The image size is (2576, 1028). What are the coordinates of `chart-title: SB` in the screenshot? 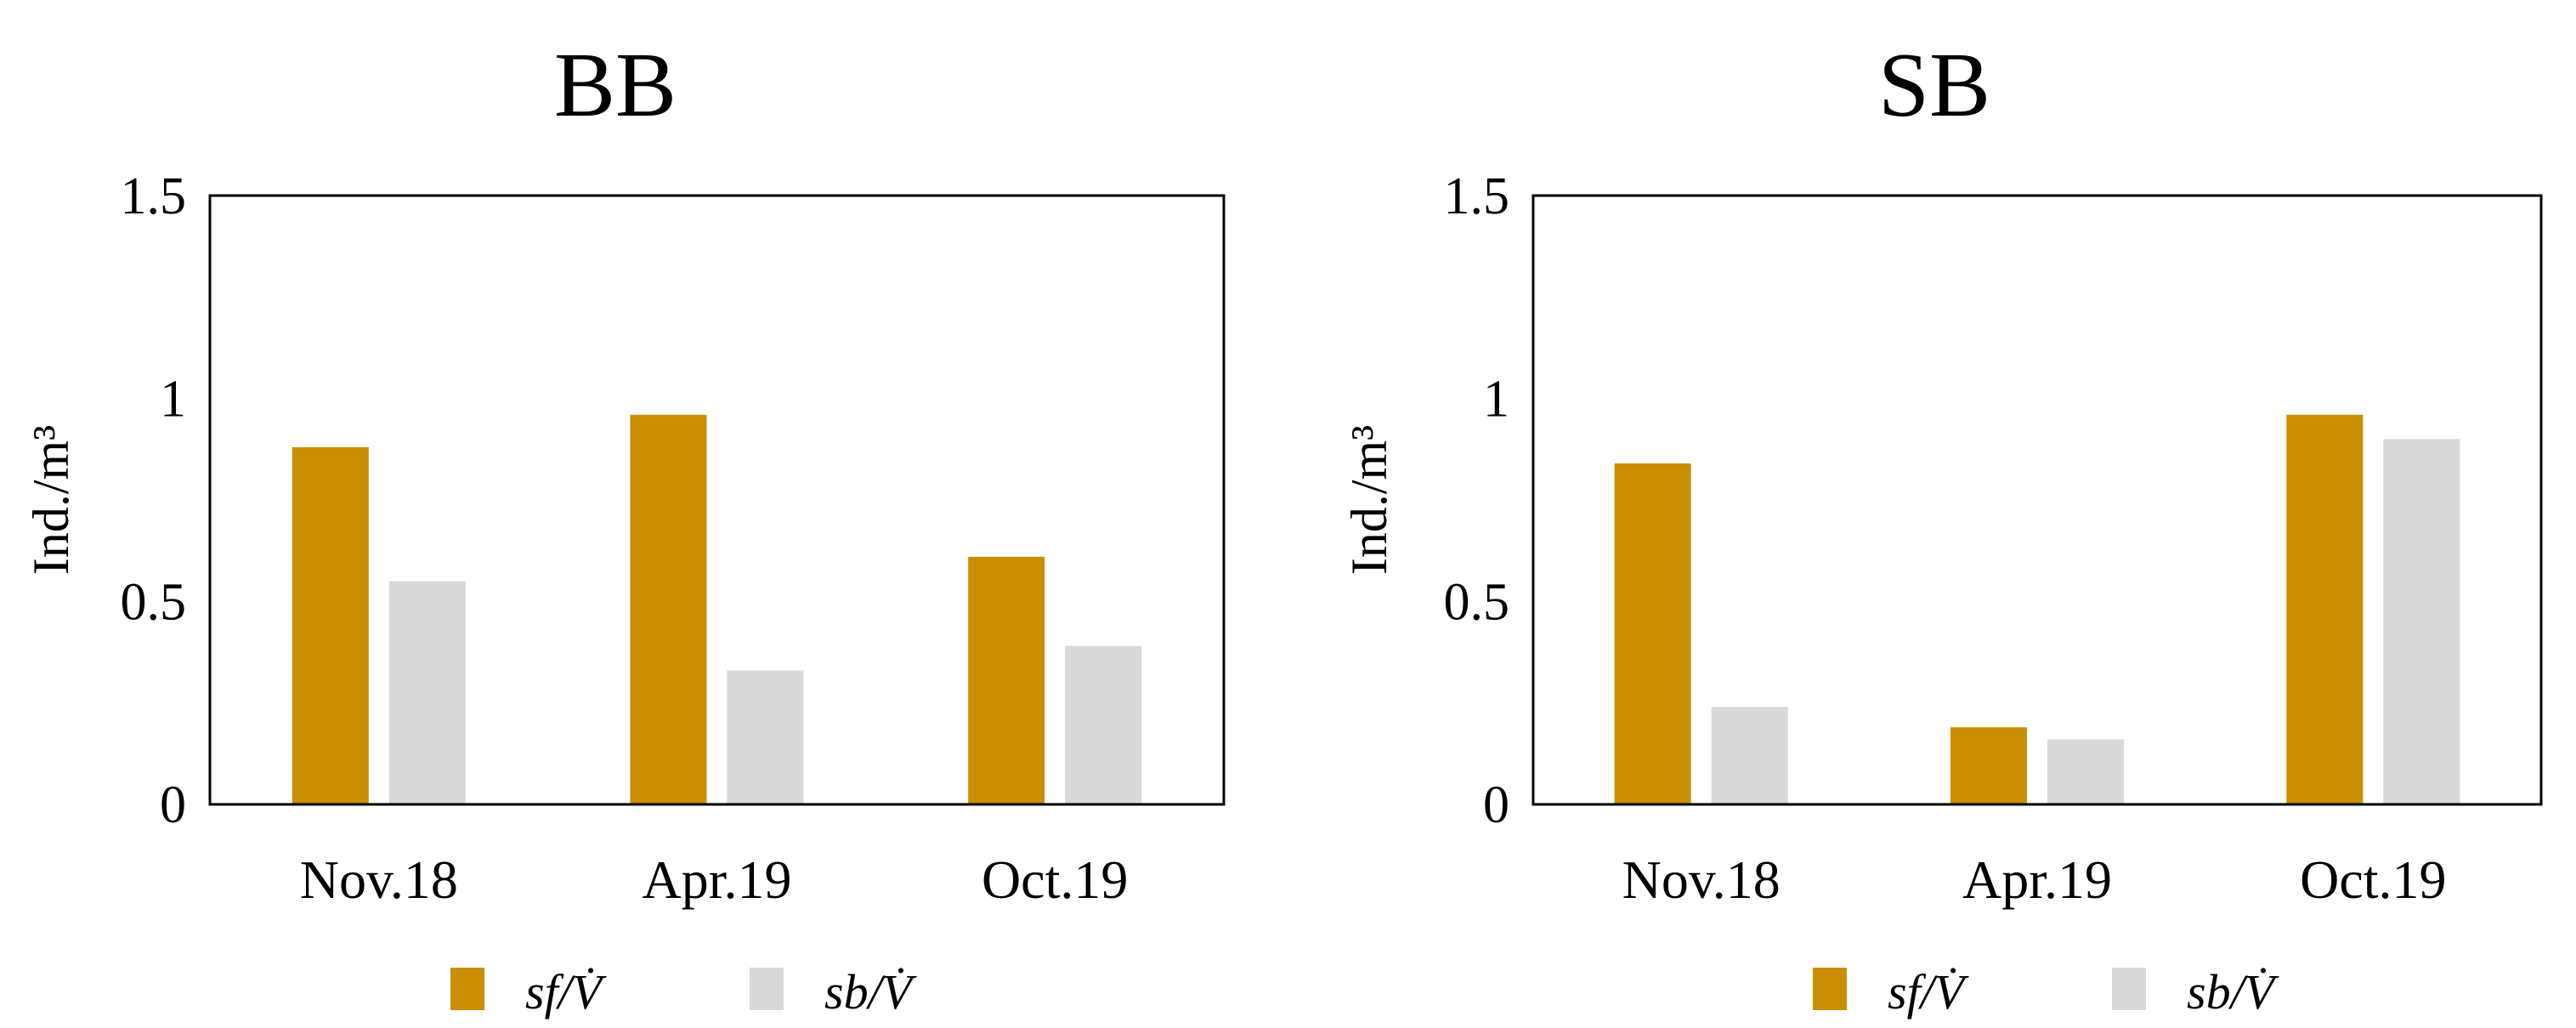 It's located at (1934, 86).